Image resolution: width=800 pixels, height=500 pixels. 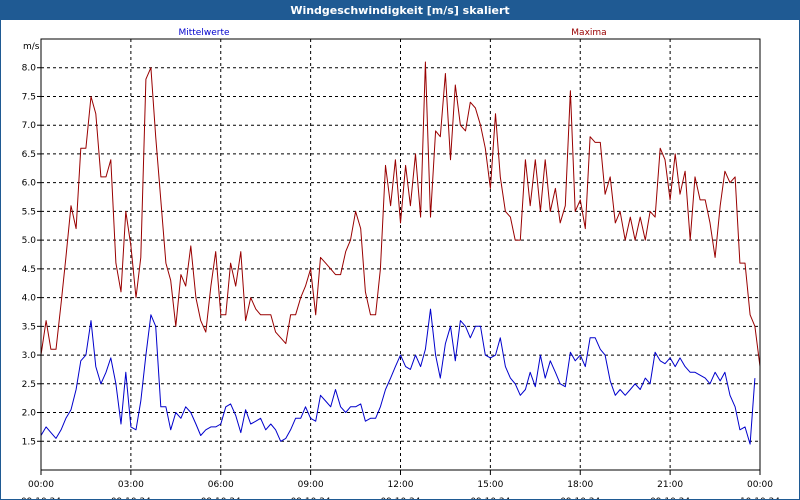 What do you see at coordinates (221, 485) in the screenshot?
I see `x-tick-time: 06:00` at bounding box center [221, 485].